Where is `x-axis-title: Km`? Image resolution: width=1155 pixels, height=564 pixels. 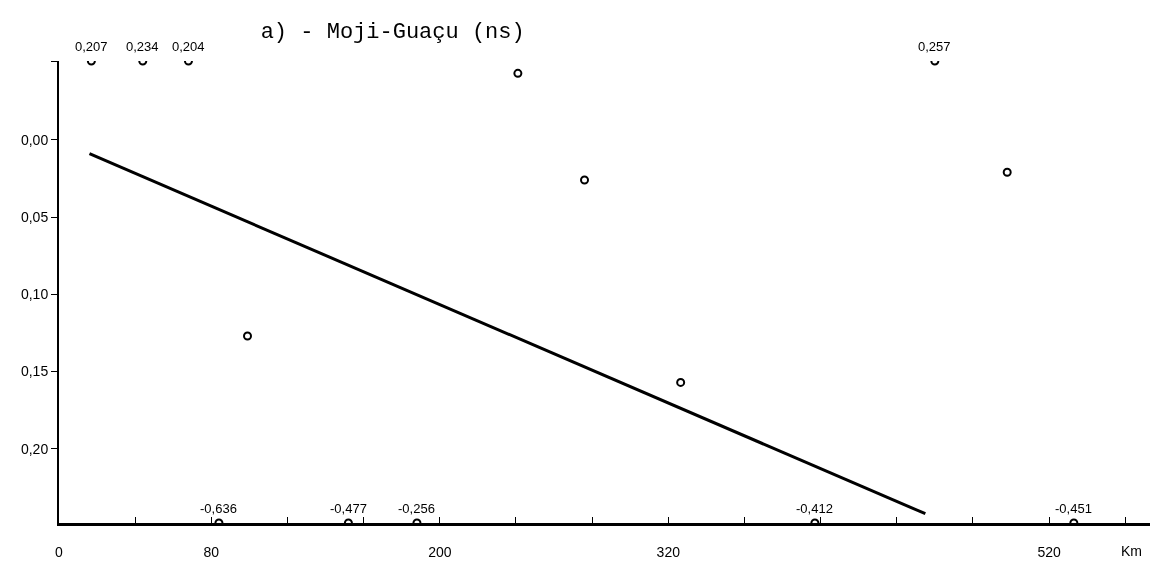 x-axis-title: Km is located at coordinates (1131, 551).